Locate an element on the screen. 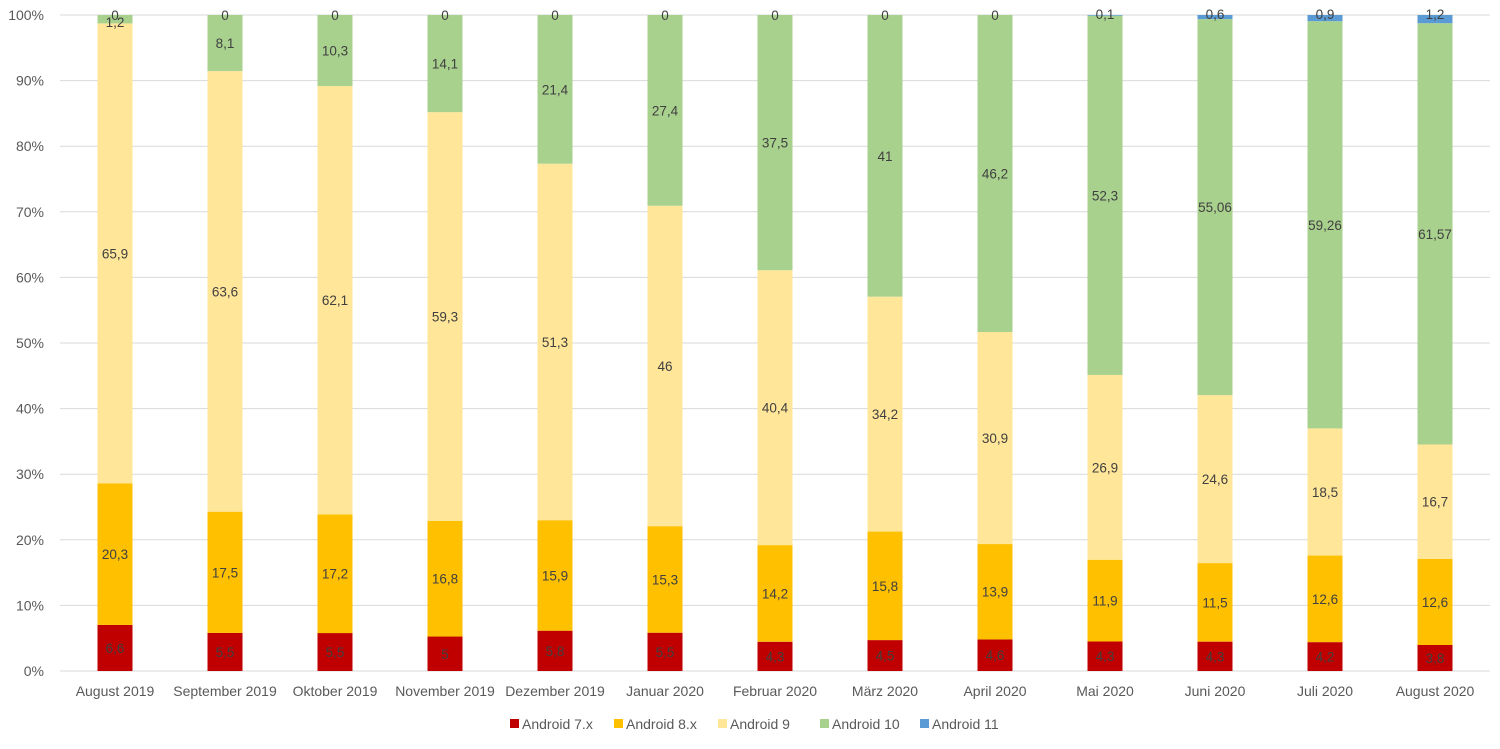  x-tick-label: Juni 2020 is located at coordinates (1215, 691).